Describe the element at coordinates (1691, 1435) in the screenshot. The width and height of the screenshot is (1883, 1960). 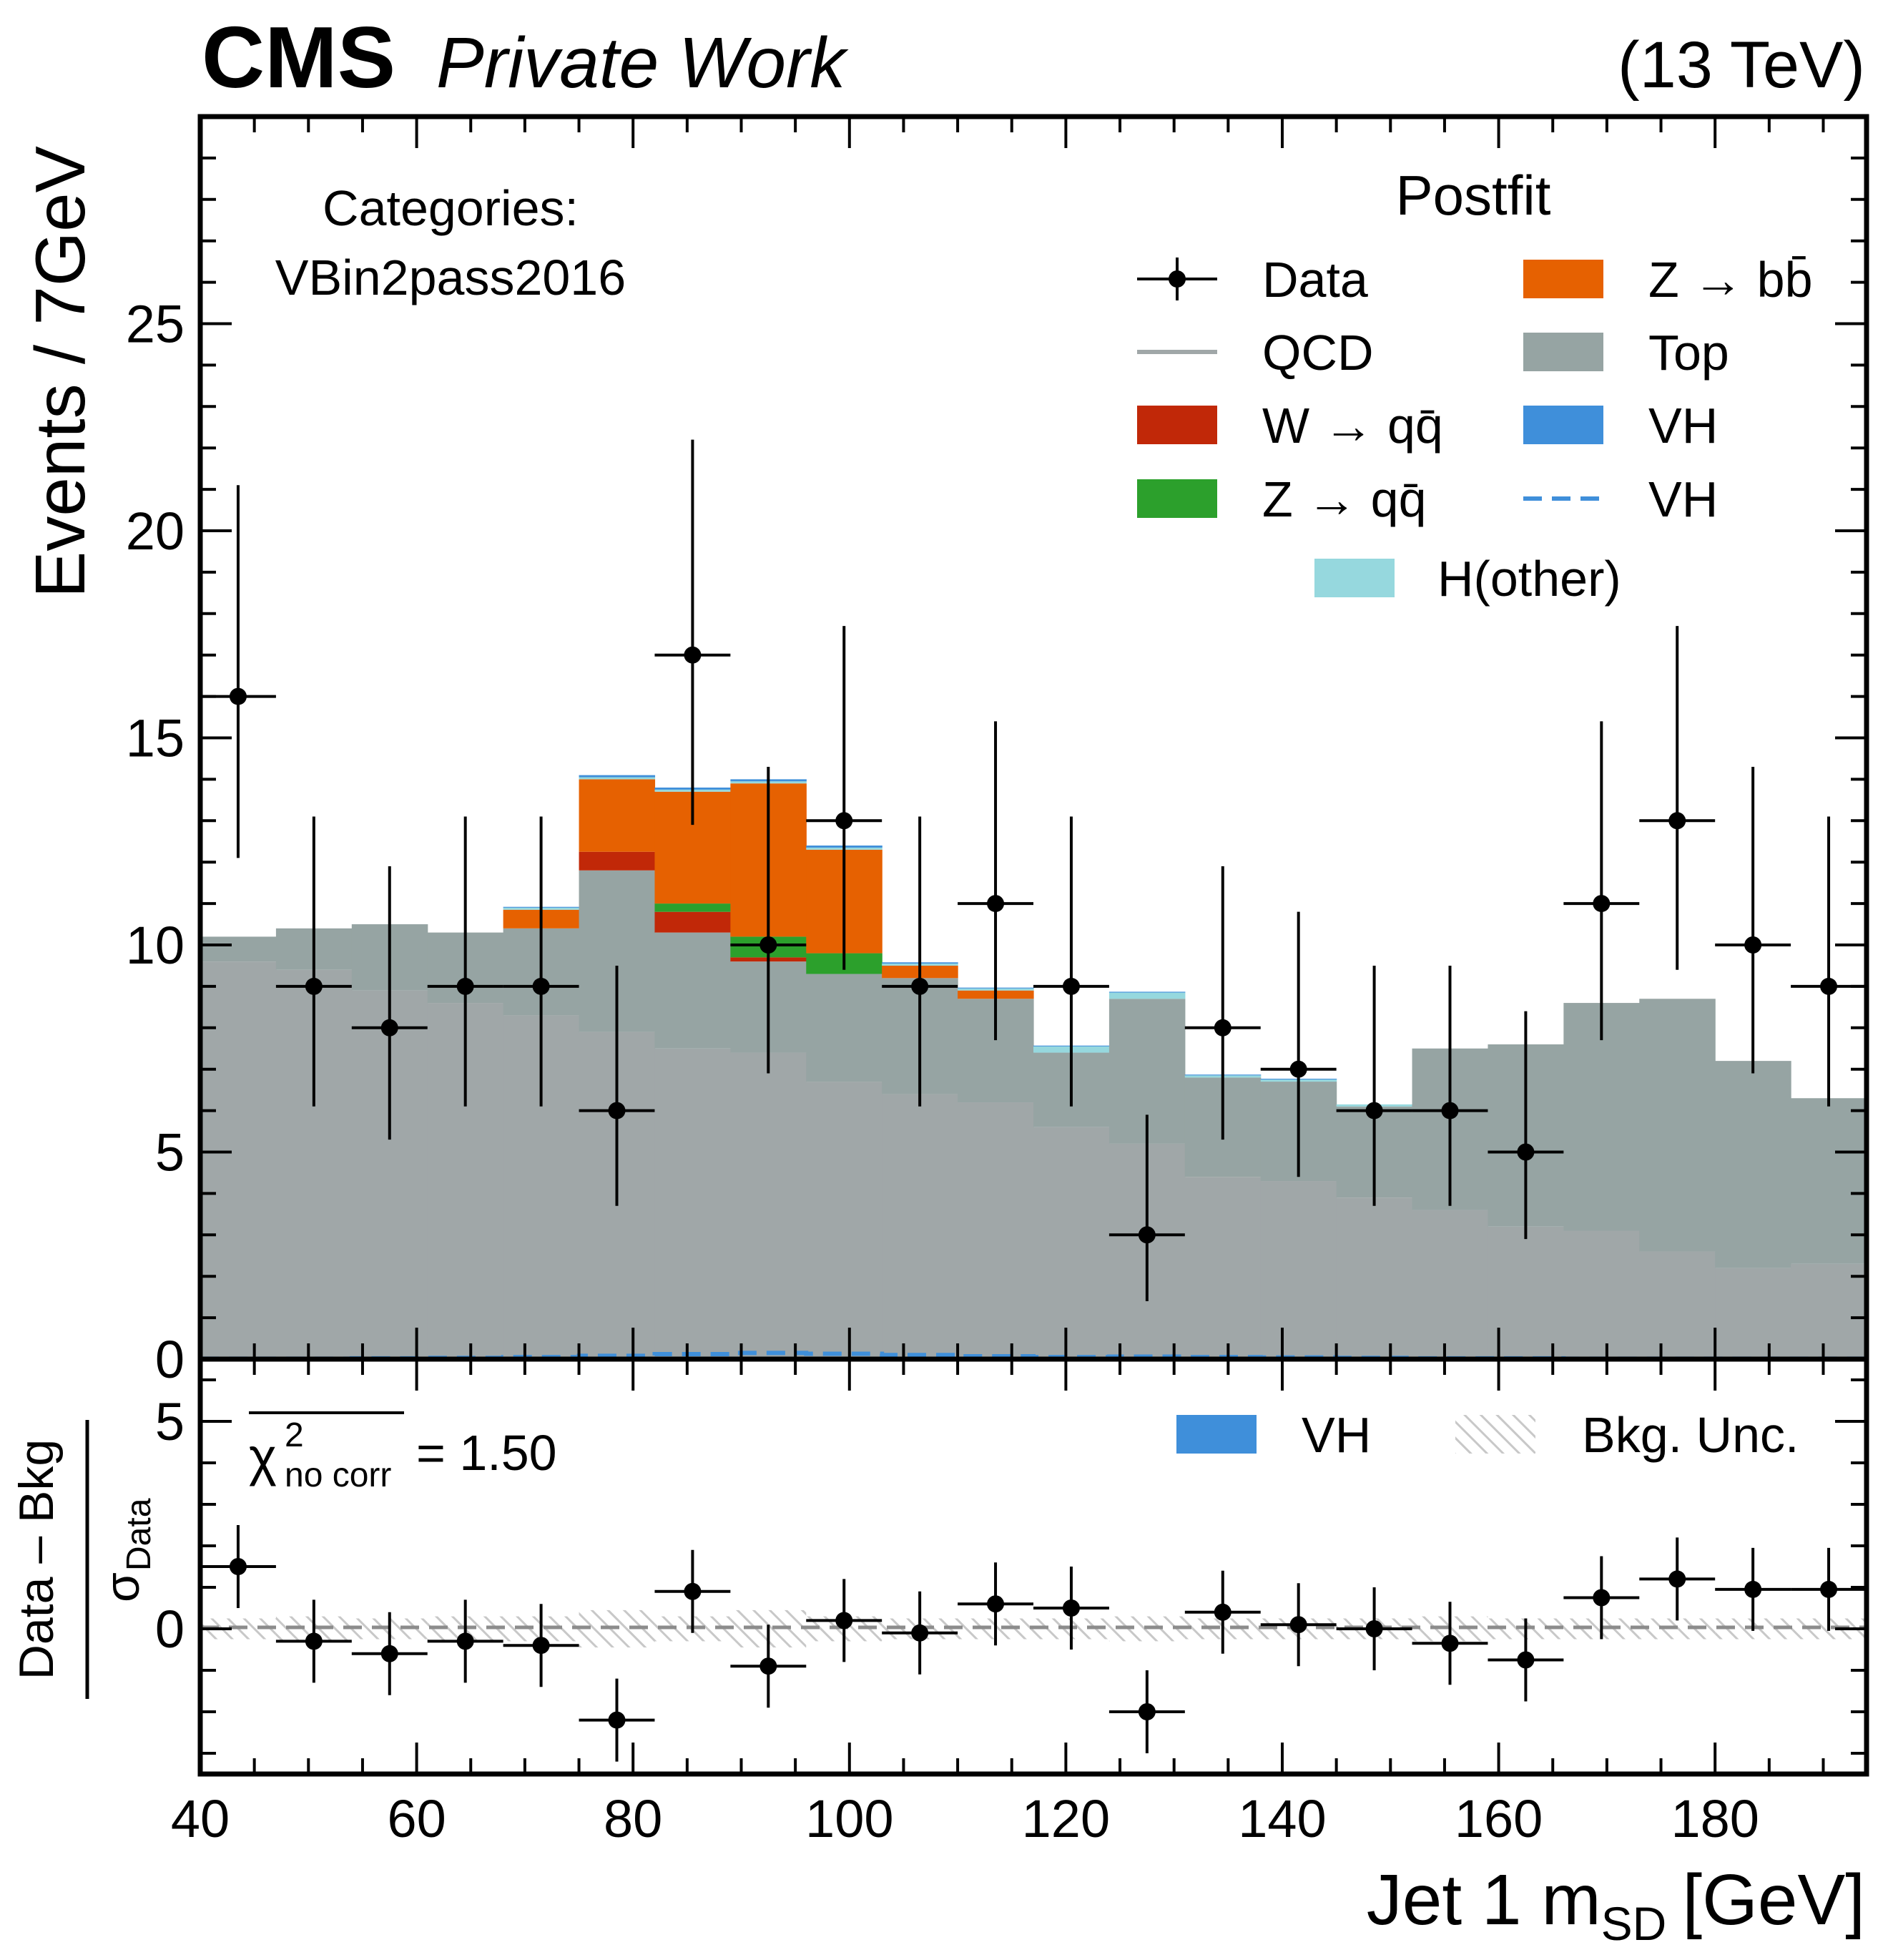
I see `ratio-legend-unc-label: Bkg. Unc.` at that location.